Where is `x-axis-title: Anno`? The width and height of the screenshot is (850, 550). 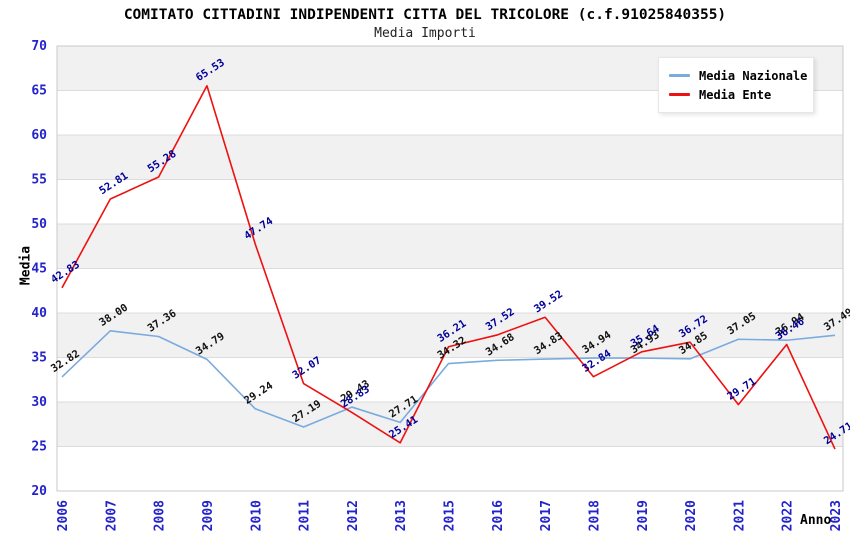
x-axis-title: Anno is located at coordinates (816, 520).